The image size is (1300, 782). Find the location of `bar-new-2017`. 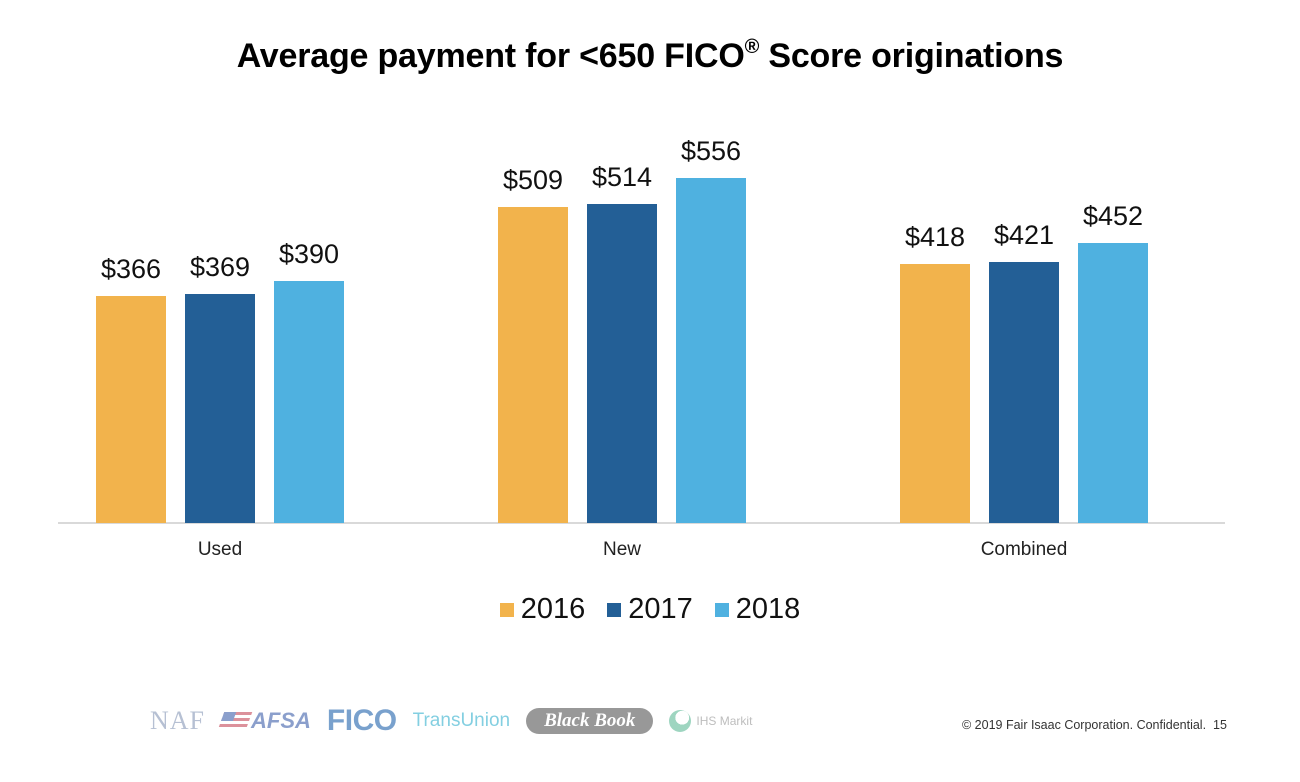

bar-new-2017 is located at coordinates (622, 363).